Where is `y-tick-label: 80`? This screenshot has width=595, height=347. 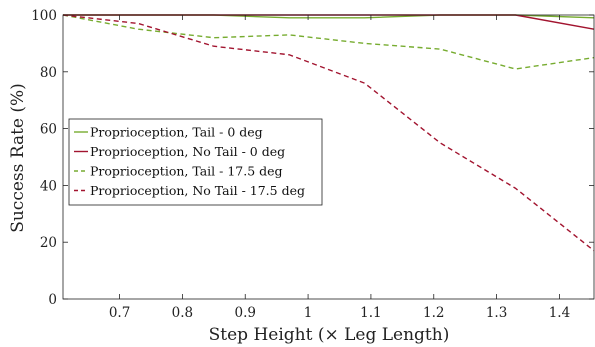
y-tick-label: 80 is located at coordinates (48, 73).